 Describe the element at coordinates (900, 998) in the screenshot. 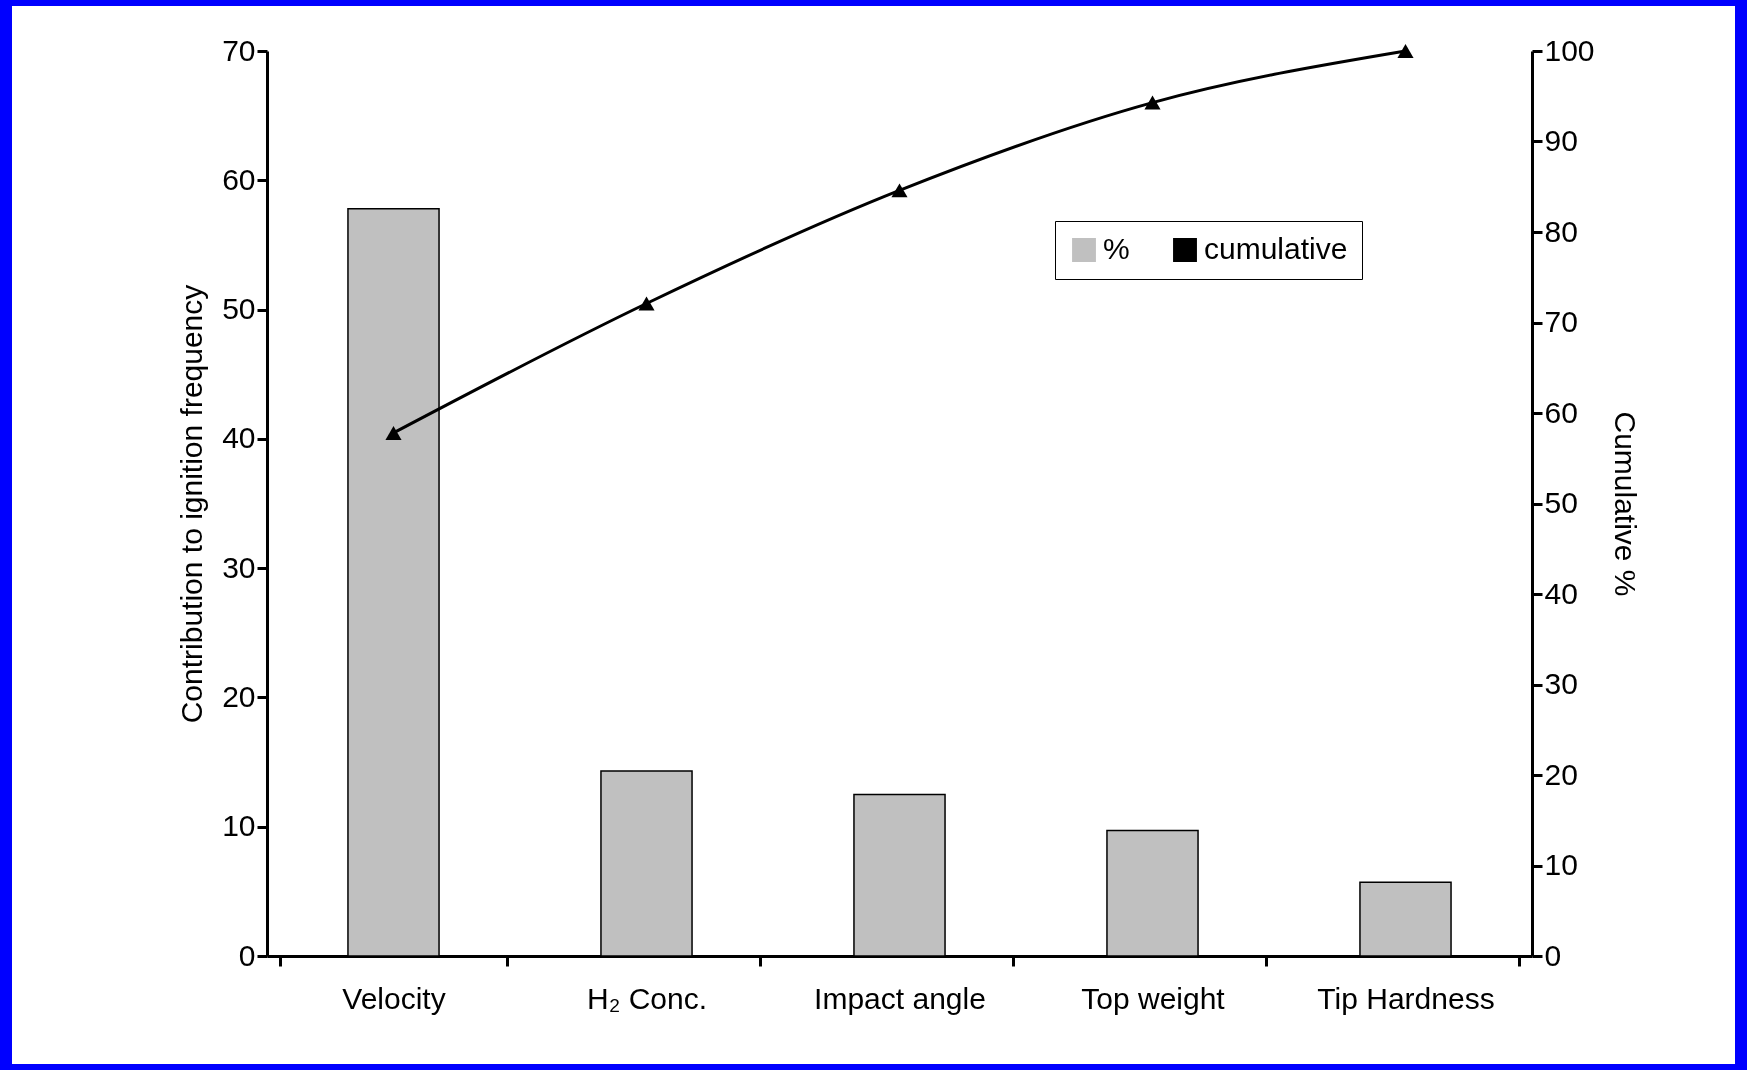

I see `x-tick-label: Impact angle` at that location.